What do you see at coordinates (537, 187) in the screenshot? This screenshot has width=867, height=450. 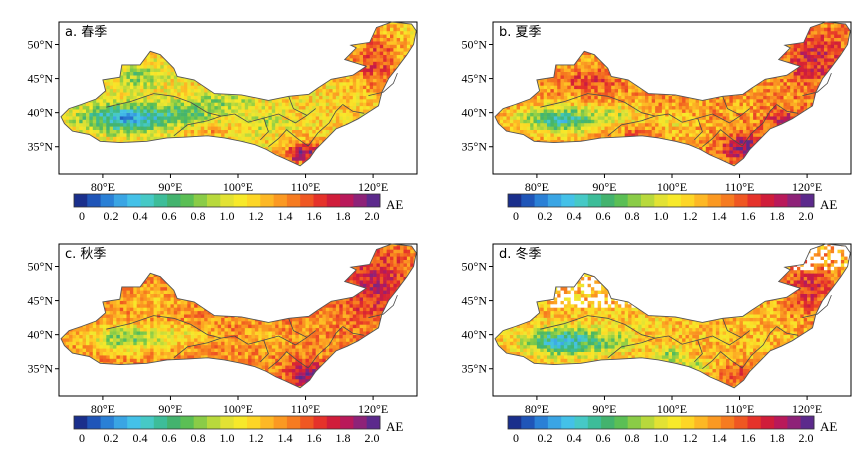 I see `lon-tick-label: 80°E` at bounding box center [537, 187].